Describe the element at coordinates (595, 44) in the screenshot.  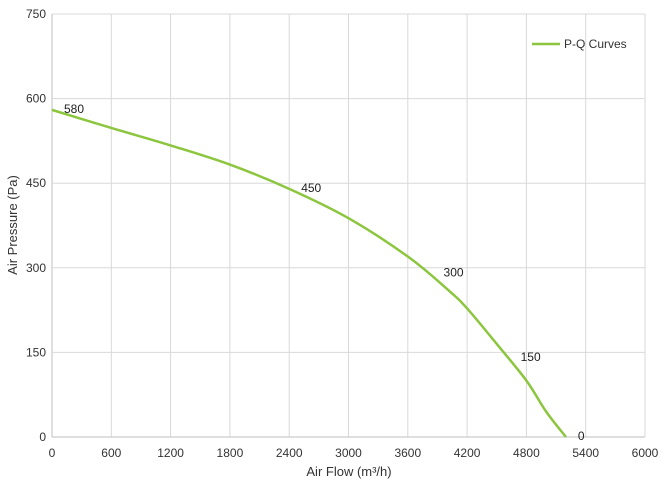
I see `legend-label: P-Q Curves` at that location.